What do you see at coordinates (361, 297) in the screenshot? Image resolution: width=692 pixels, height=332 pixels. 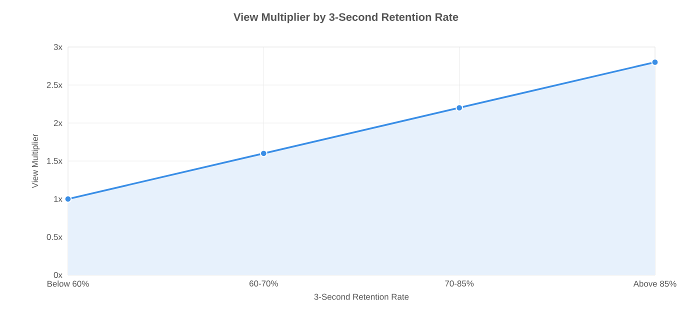 I see `x-axis-title: 3-Second Retention Rate` at bounding box center [361, 297].